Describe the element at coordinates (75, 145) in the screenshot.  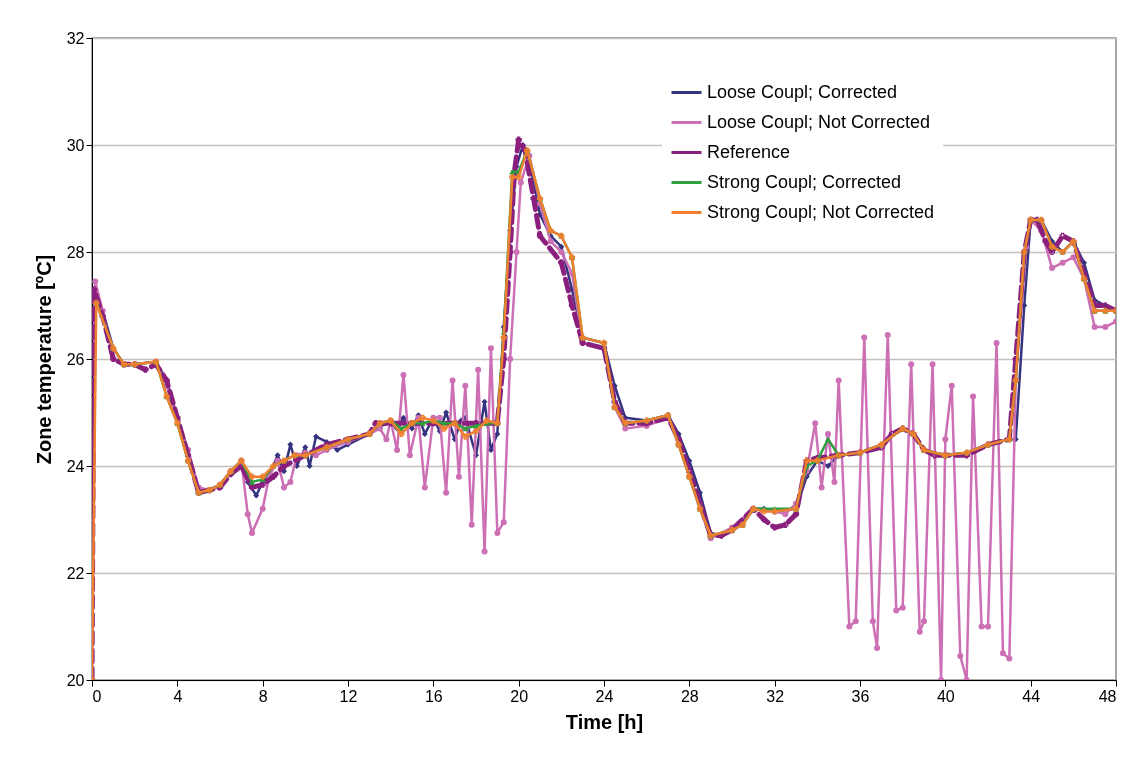
I see `y-tick-label: 30` at that location.